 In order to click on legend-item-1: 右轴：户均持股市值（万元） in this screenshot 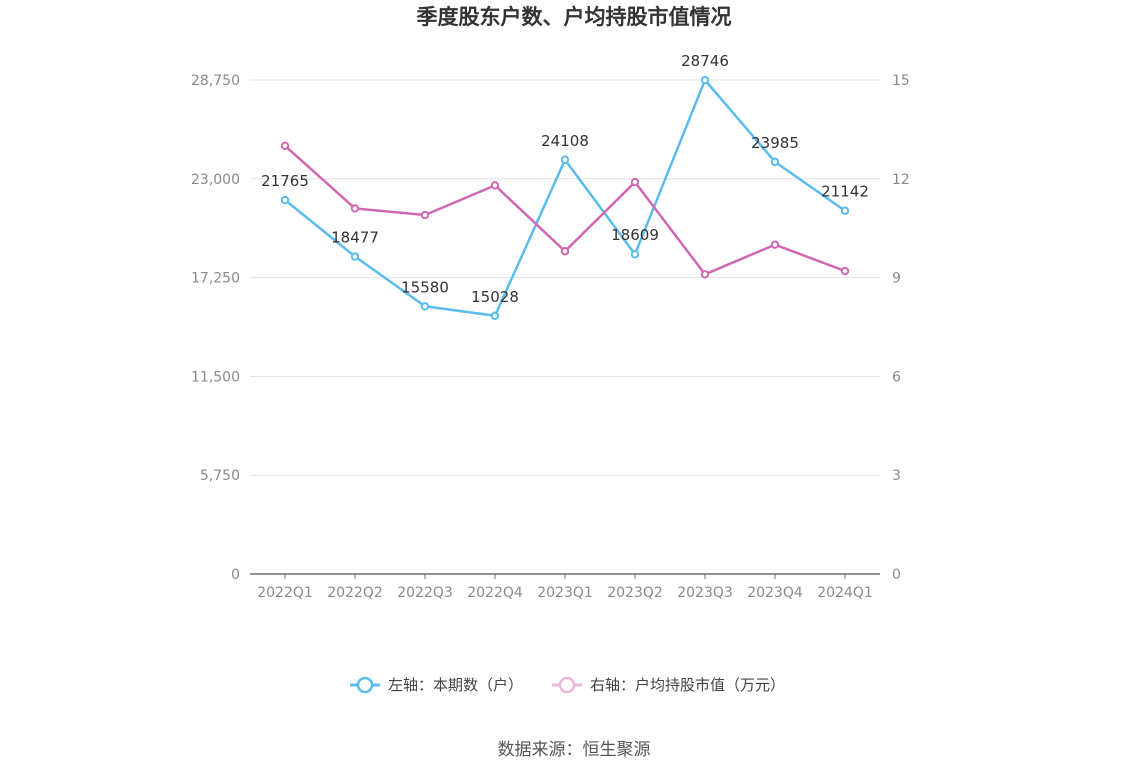, I will do `click(668, 685)`.